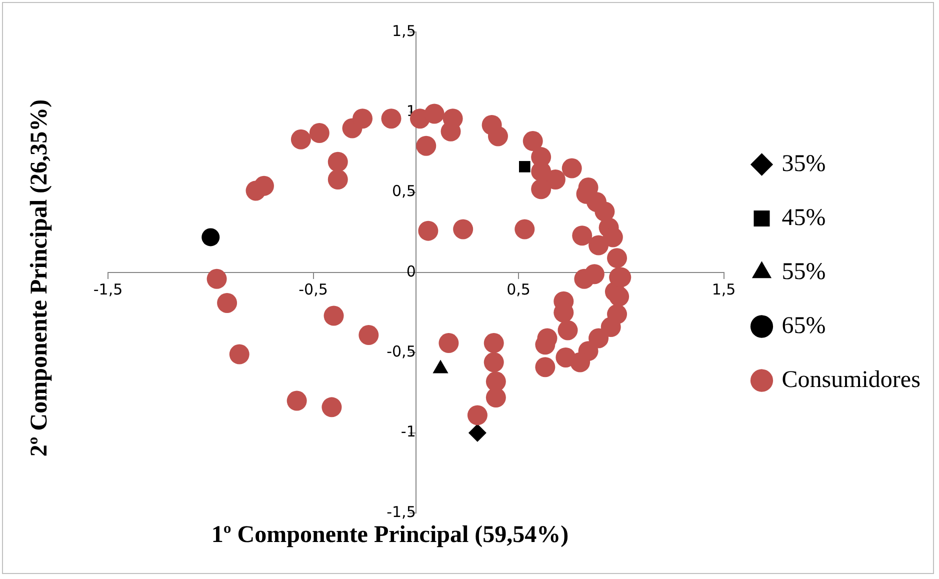 The image size is (939, 579). Describe the element at coordinates (408, 431) in the screenshot. I see `y-tick-label: -1` at that location.